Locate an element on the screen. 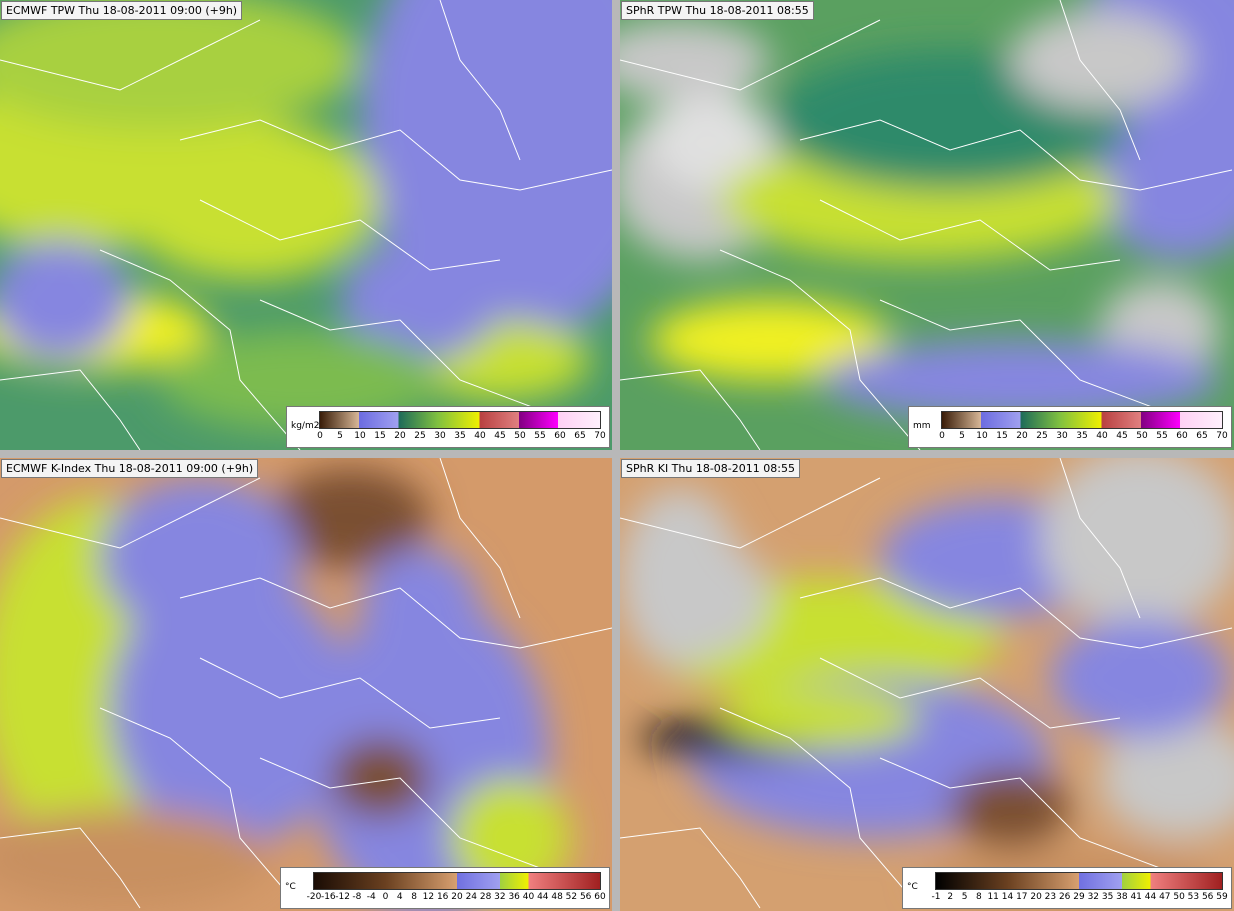 This screenshot has height=911, width=1234. colorbar-unit: mm is located at coordinates (922, 426).